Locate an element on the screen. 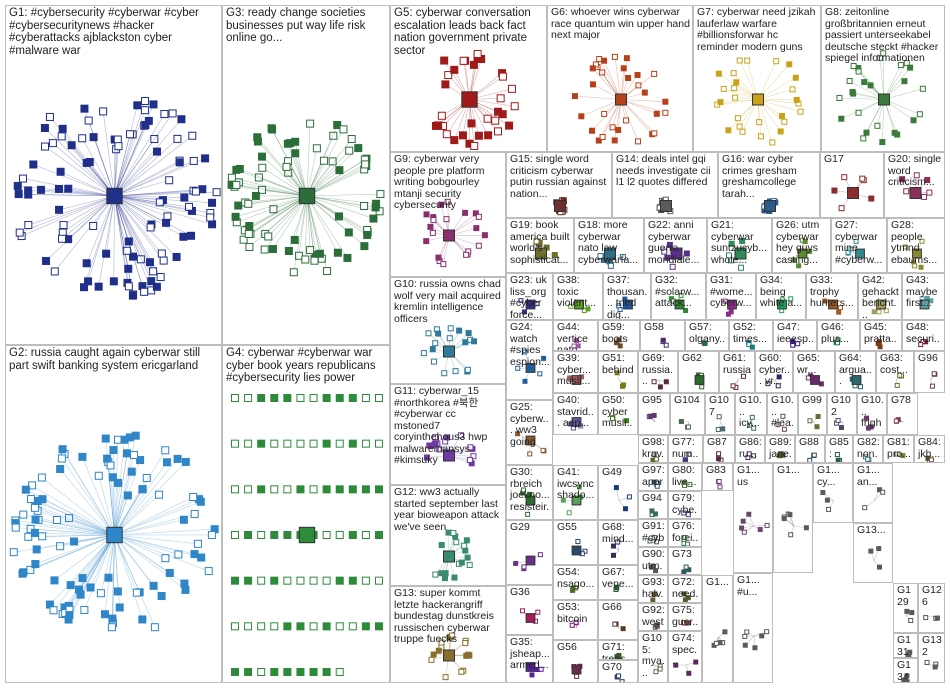 The image size is (950, 688). group-g70: G70 is located at coordinates (618, 671).